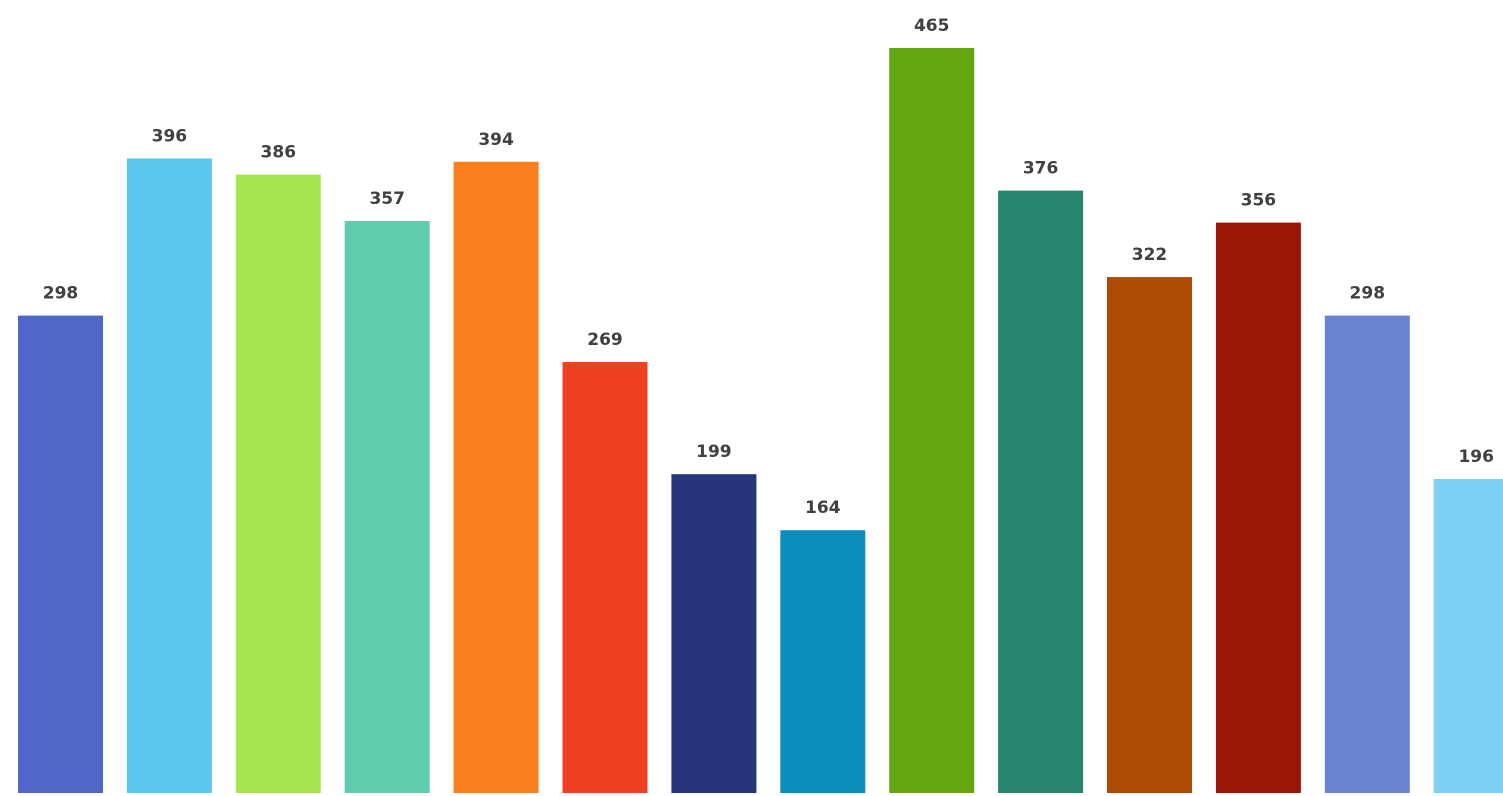 The image size is (1503, 796). I want to click on data-label-1: 298, so click(61, 294).